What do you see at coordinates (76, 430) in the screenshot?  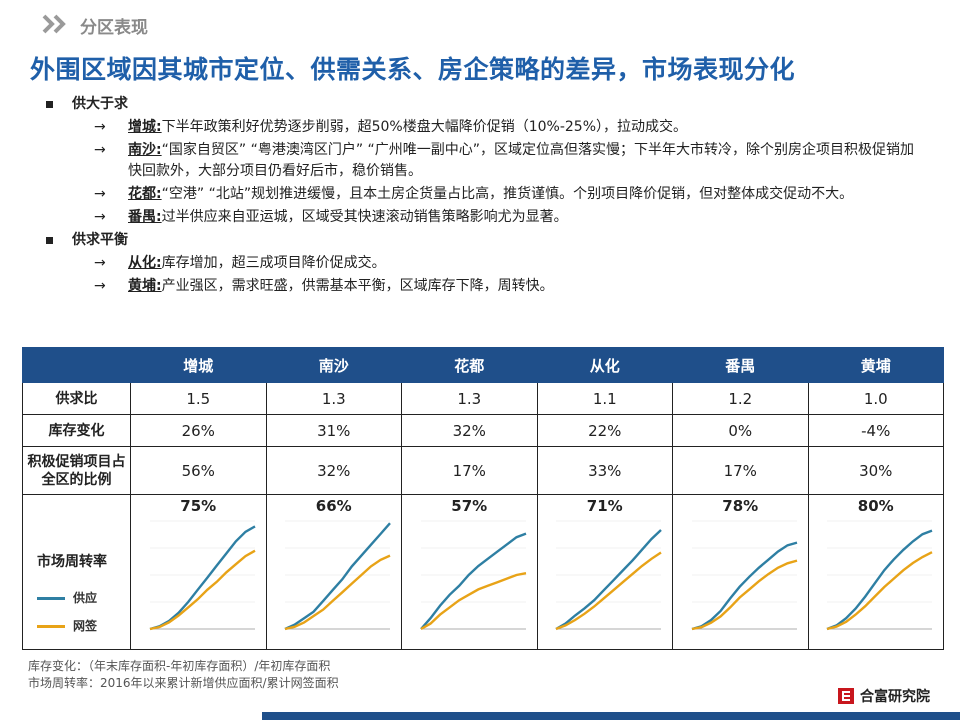 I see `row-label: 库存变化` at bounding box center [76, 430].